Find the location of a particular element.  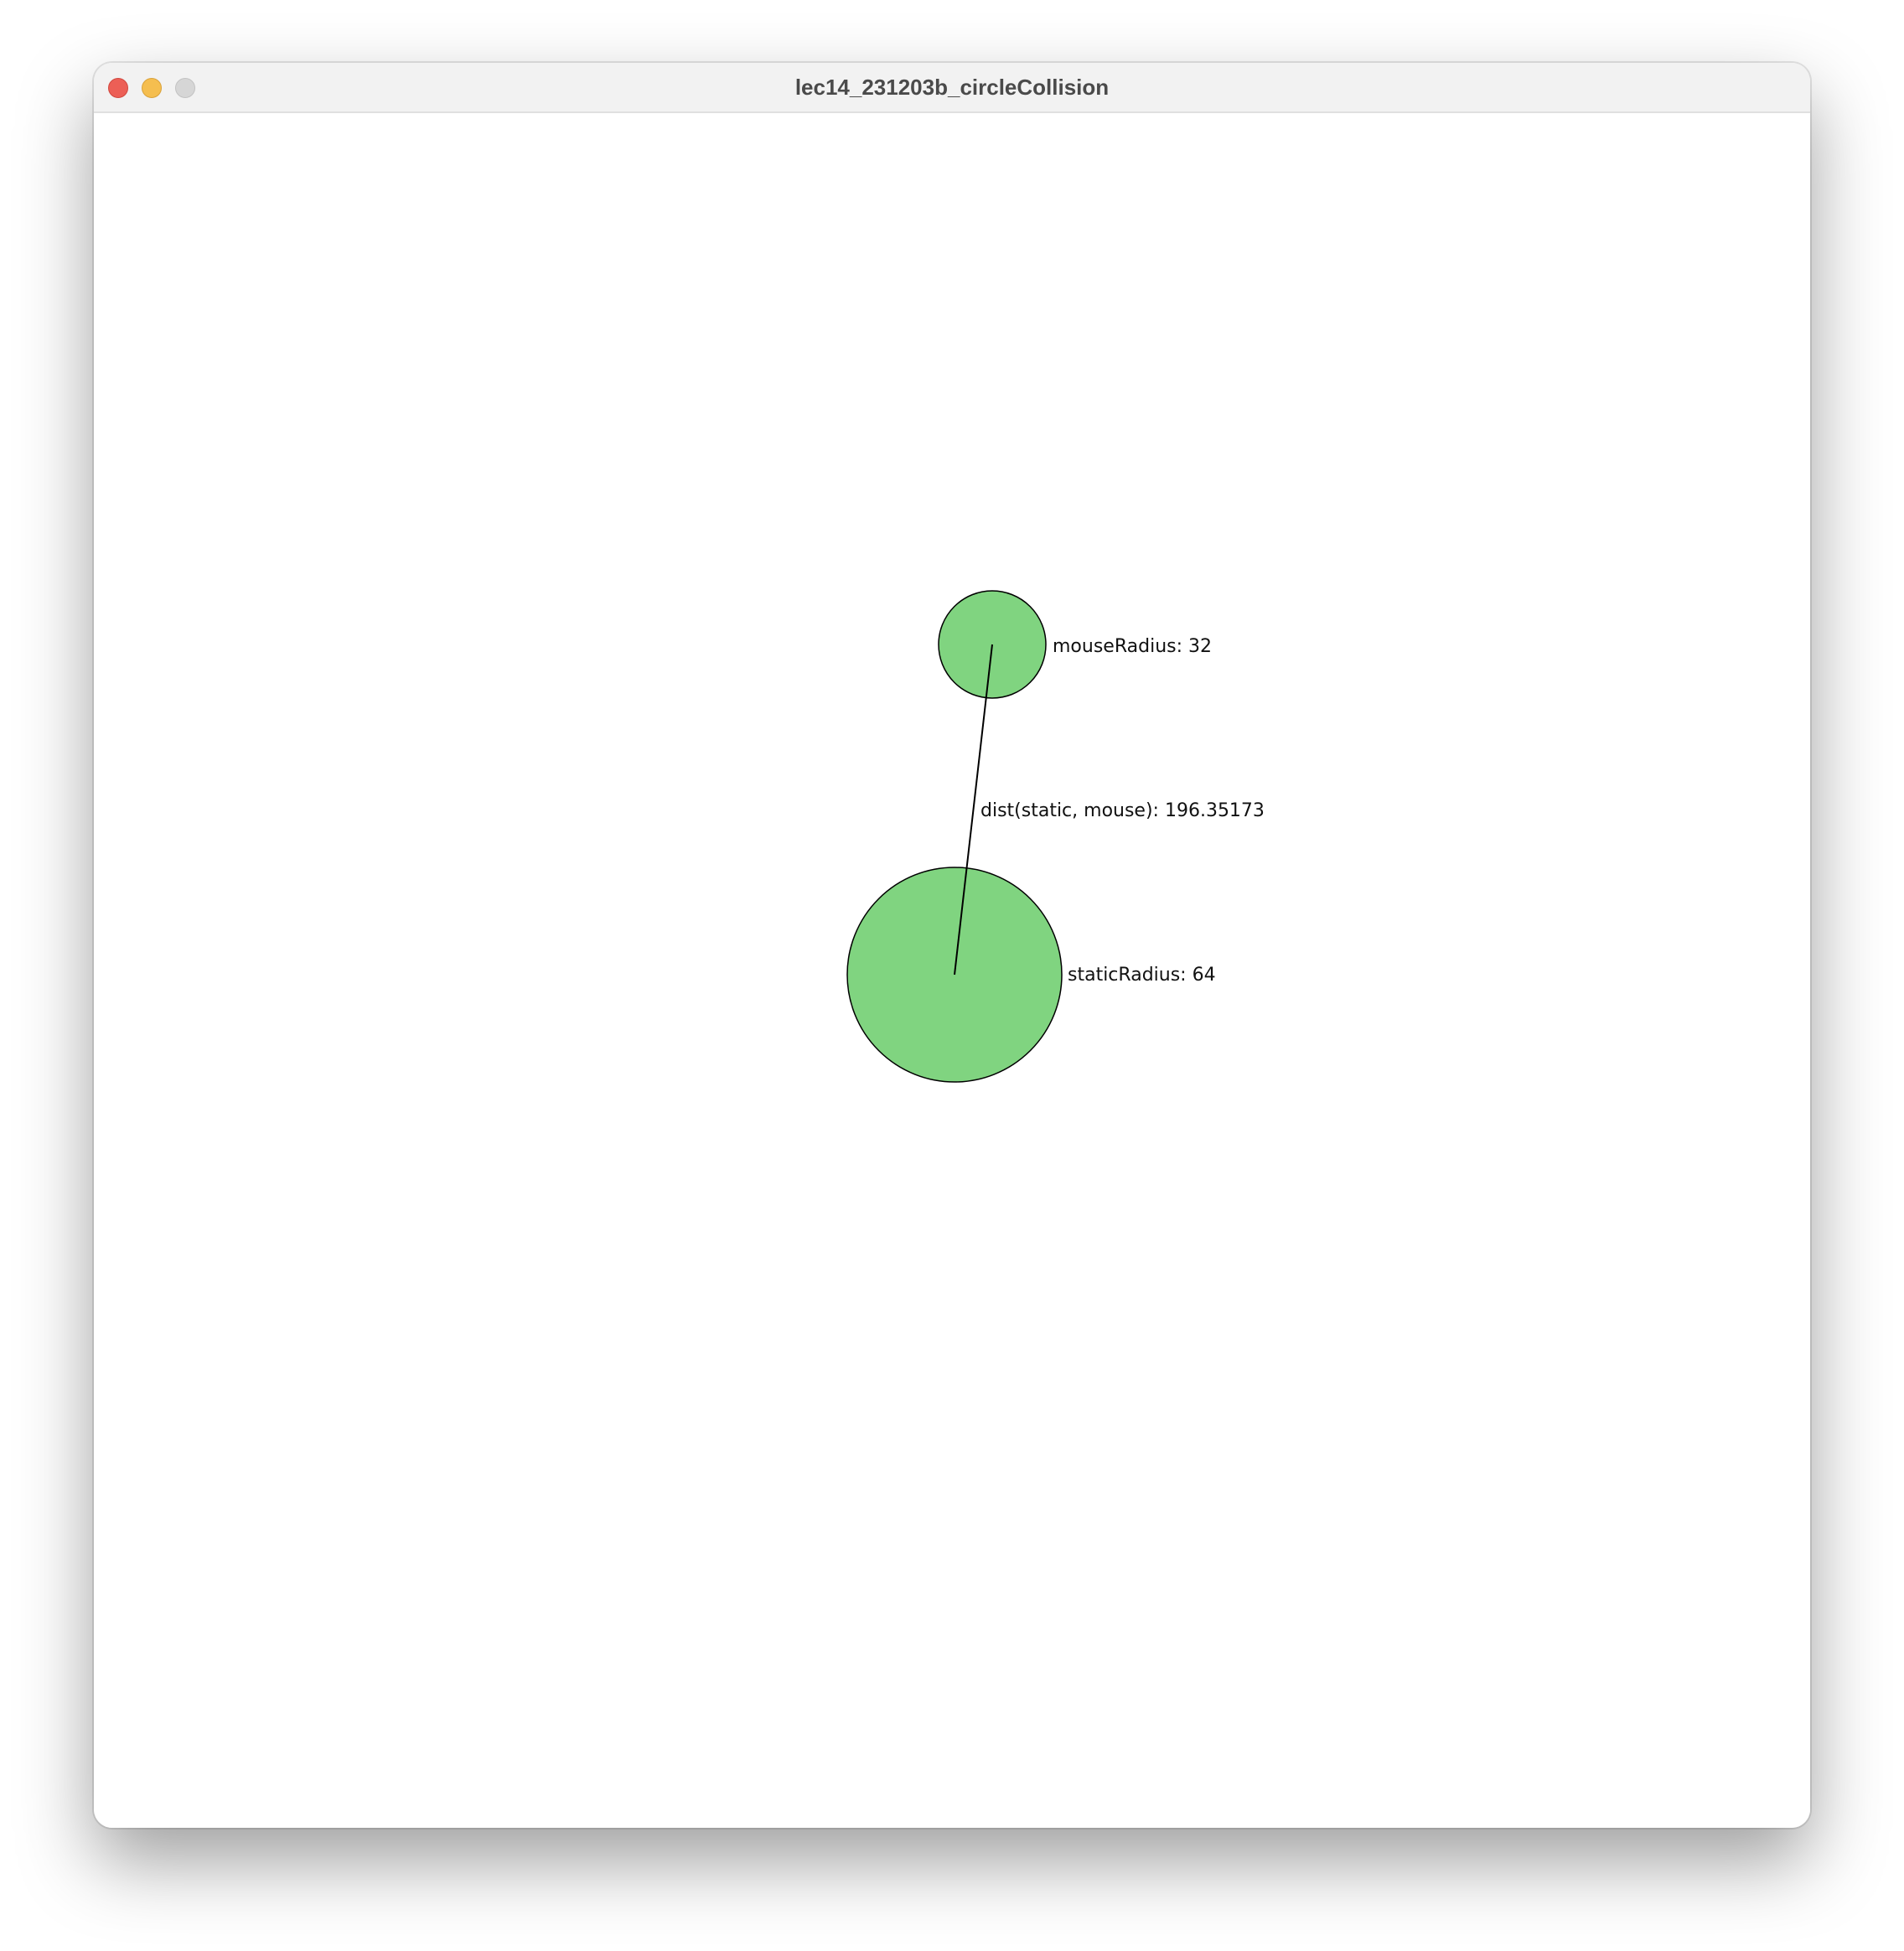

minimize-button is located at coordinates (152, 88).